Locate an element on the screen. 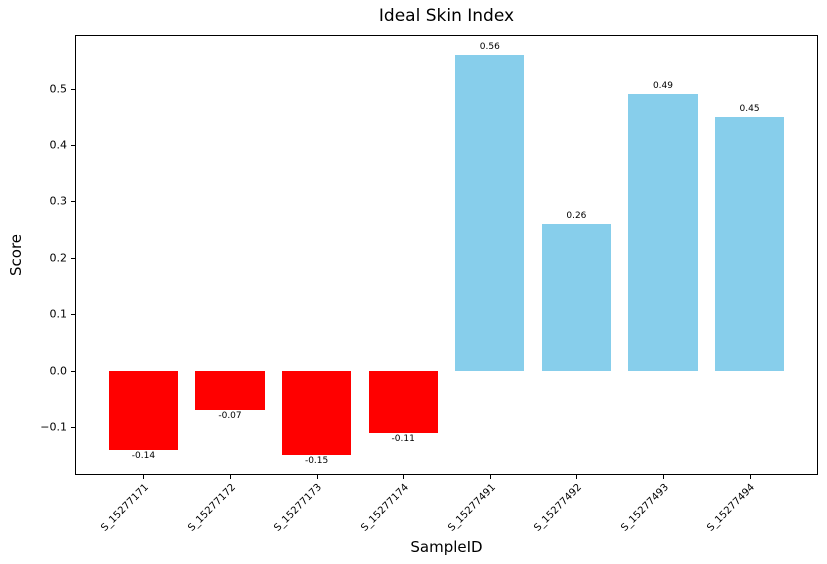  x-tick-label: S_15277174 is located at coordinates (385, 508).